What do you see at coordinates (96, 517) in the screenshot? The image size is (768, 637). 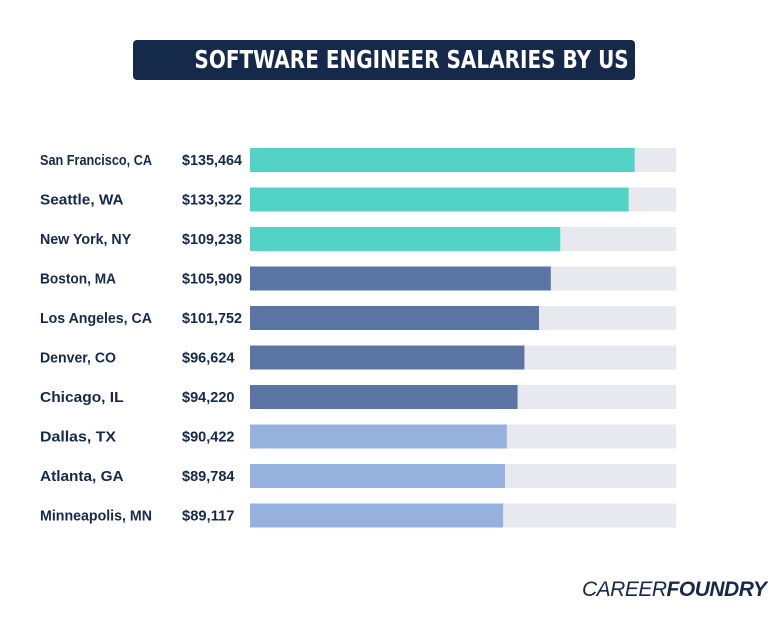 I see `category-label: Minneapolis, MN` at bounding box center [96, 517].